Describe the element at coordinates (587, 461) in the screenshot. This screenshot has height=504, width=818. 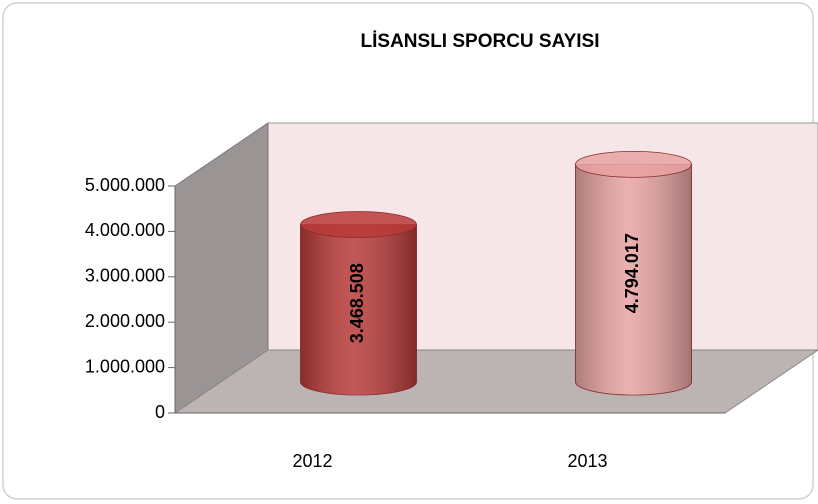
I see `x-tick-label: 2013` at that location.